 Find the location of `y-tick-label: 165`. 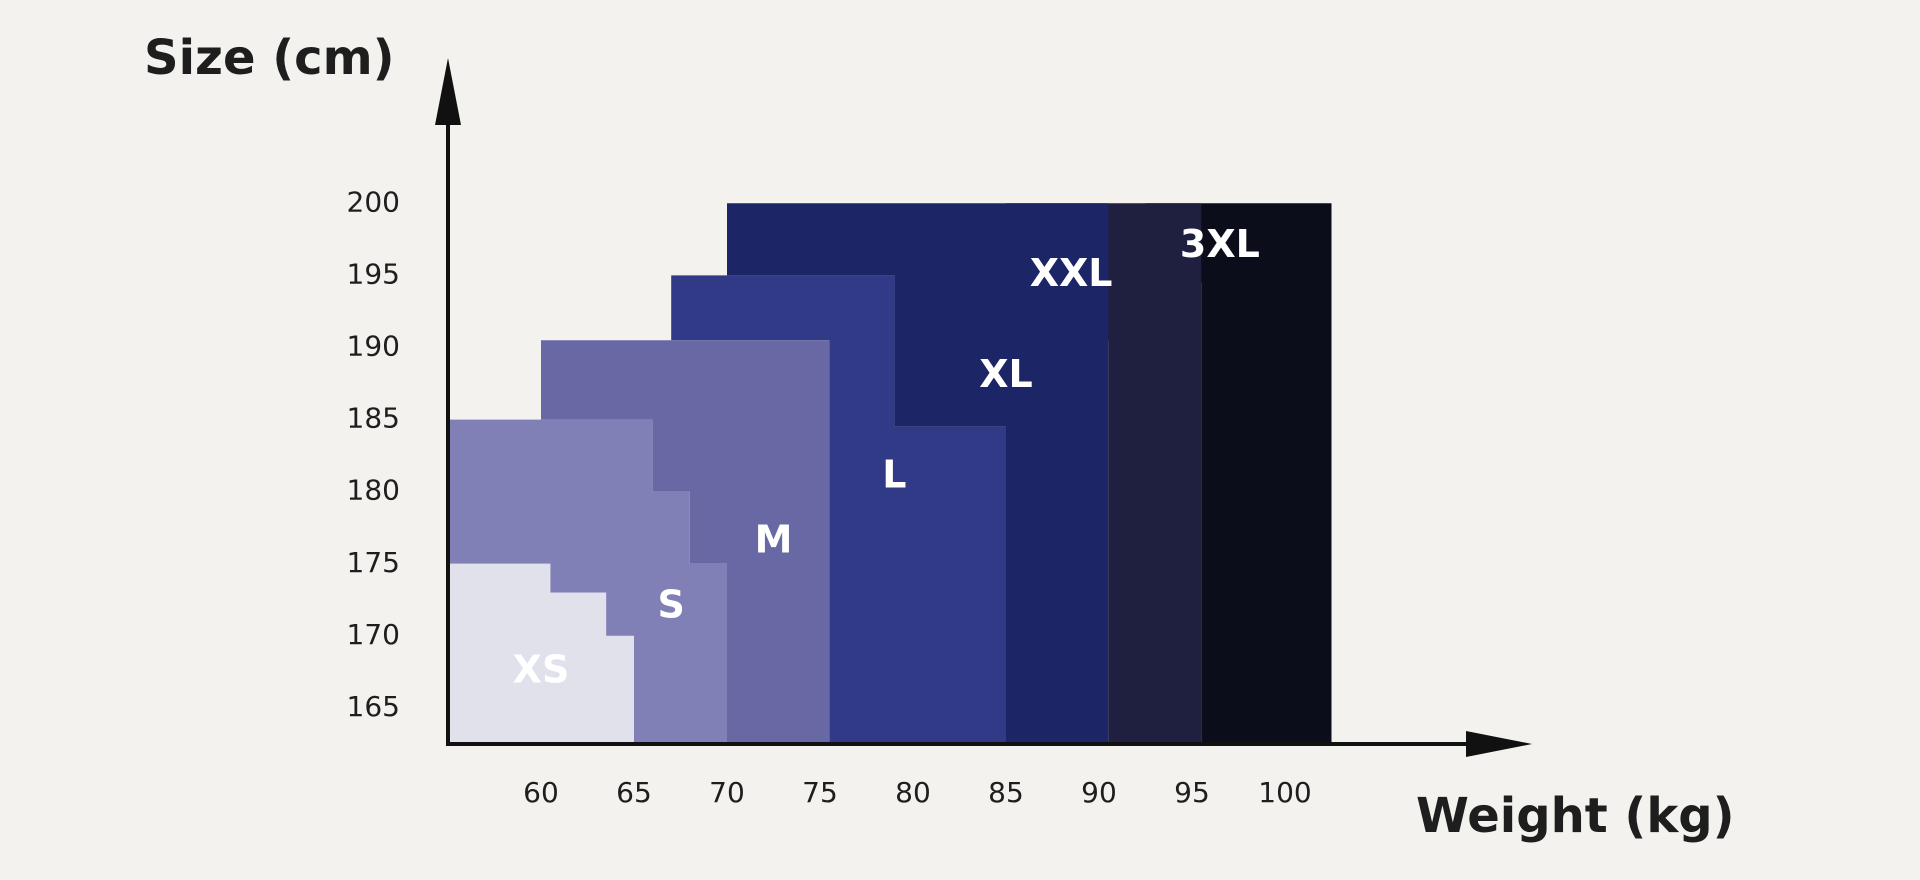

y-tick-label: 165 is located at coordinates (373, 706).